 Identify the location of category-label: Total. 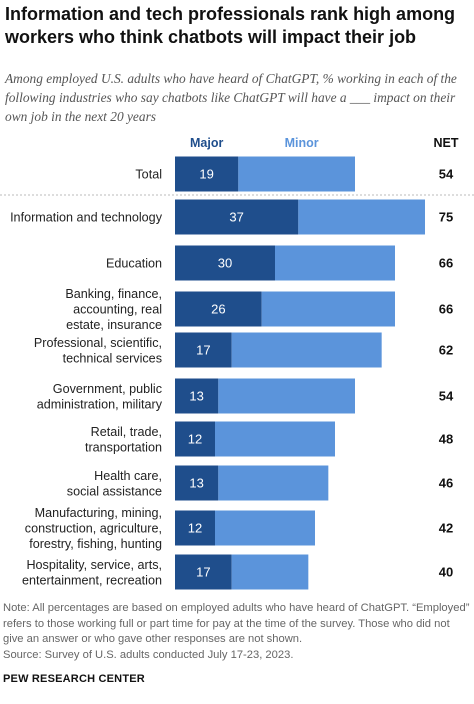
(148, 175).